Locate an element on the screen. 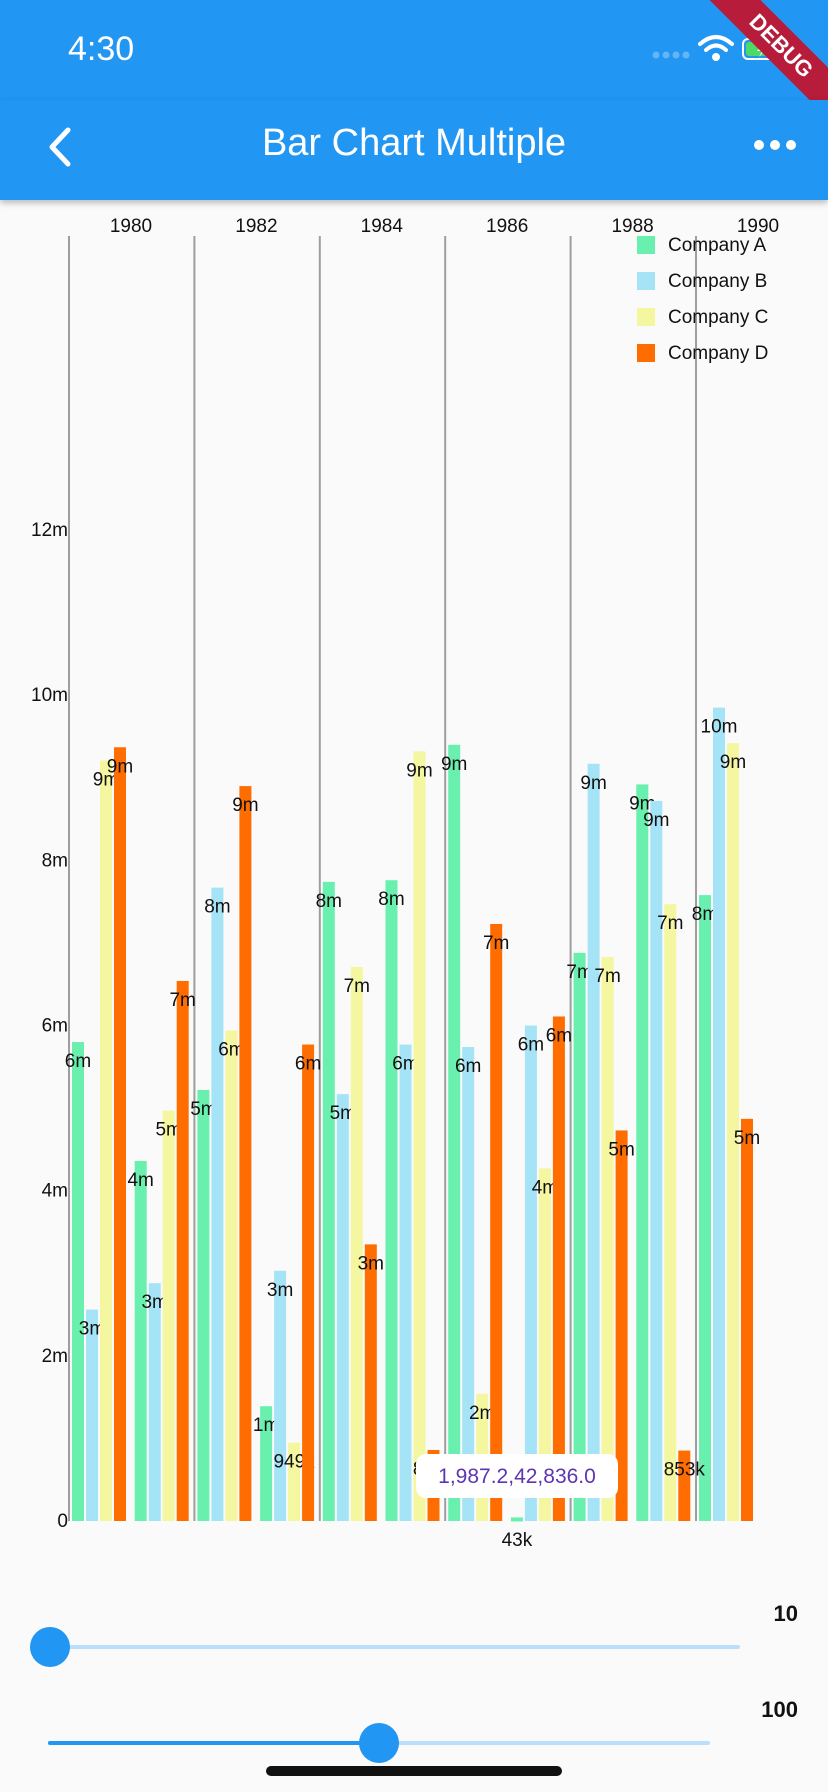  cellular-signal-icon is located at coordinates (671, 55).